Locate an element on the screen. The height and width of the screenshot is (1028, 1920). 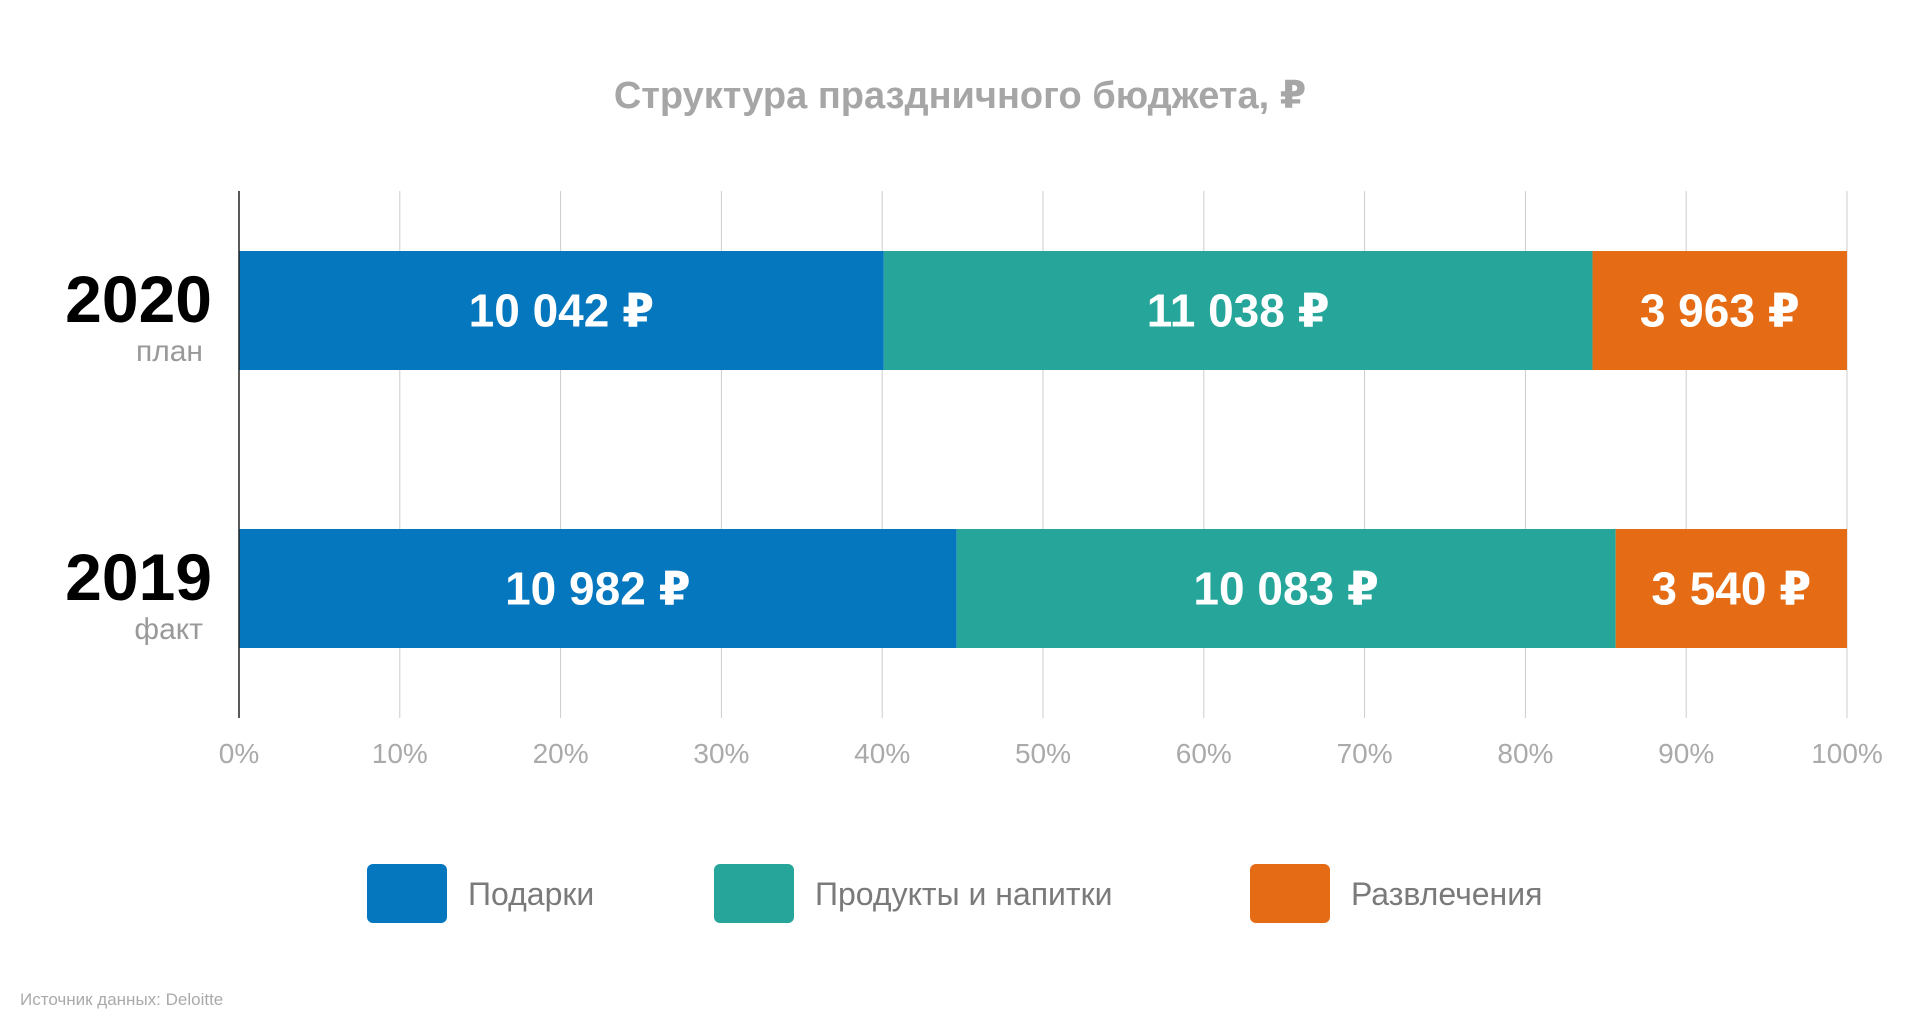
x-tick-label: 70% is located at coordinates (1365, 753).